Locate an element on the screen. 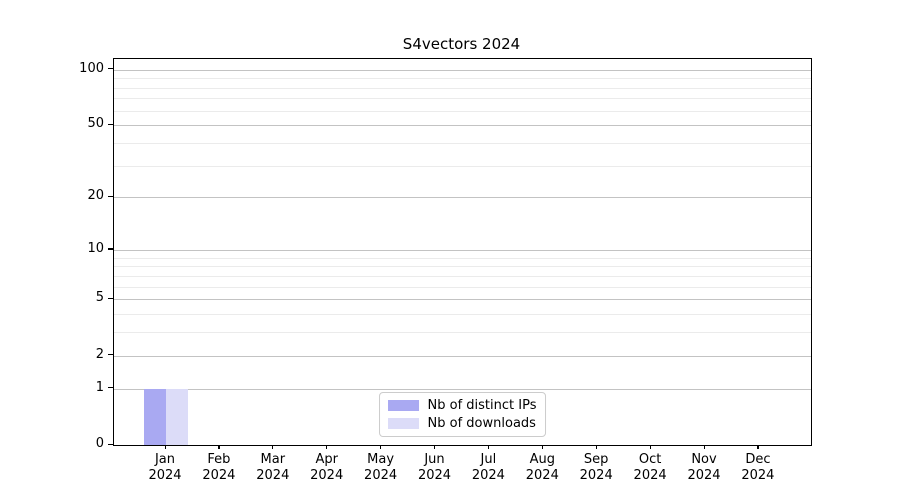 Image resolution: width=900 pixels, height=500 pixels. x-tick-label: Jan 2024 is located at coordinates (165, 468).